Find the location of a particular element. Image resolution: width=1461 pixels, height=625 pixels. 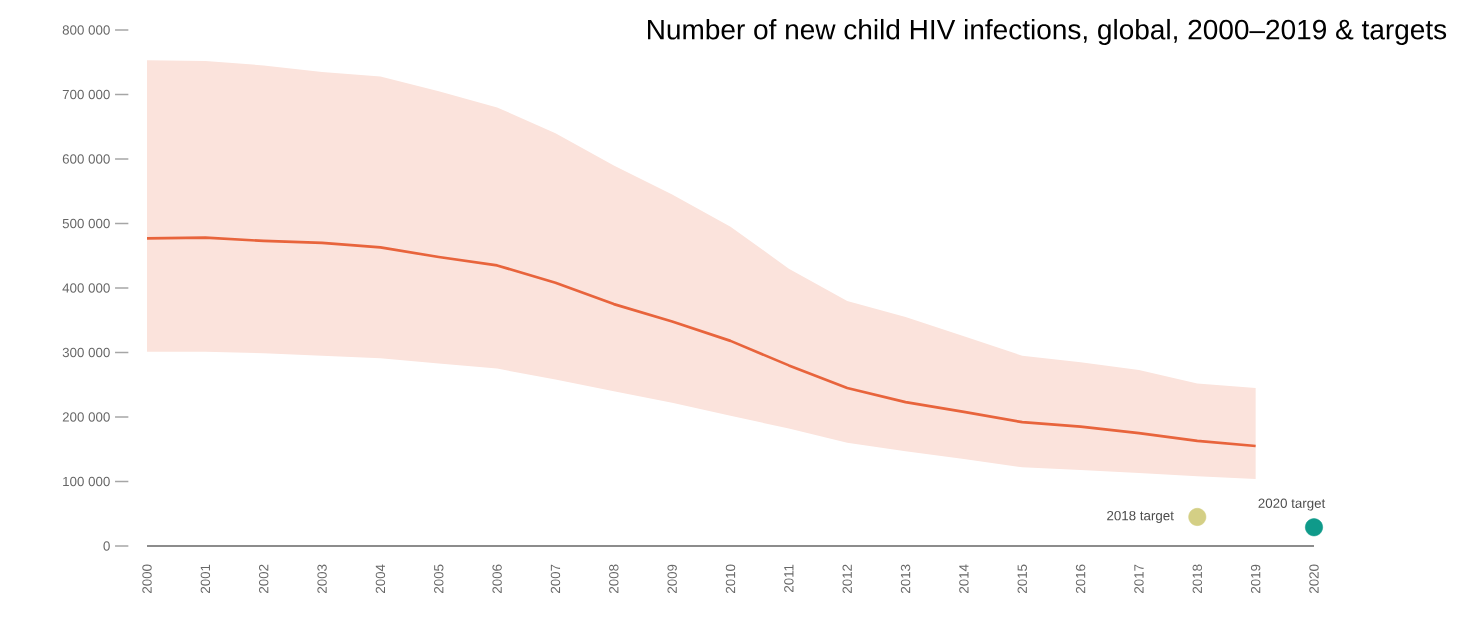

x-tick-label: 2004 is located at coordinates (380, 579).